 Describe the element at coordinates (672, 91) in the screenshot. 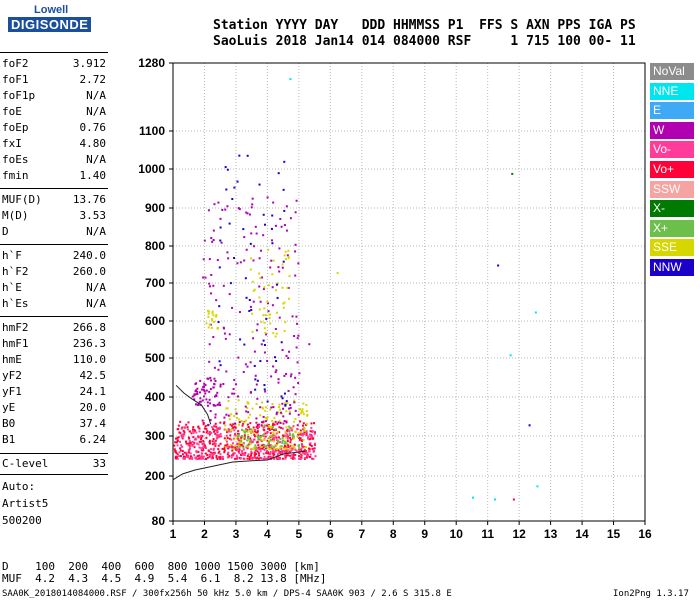

I see `legend-item-nne: NNE` at that location.